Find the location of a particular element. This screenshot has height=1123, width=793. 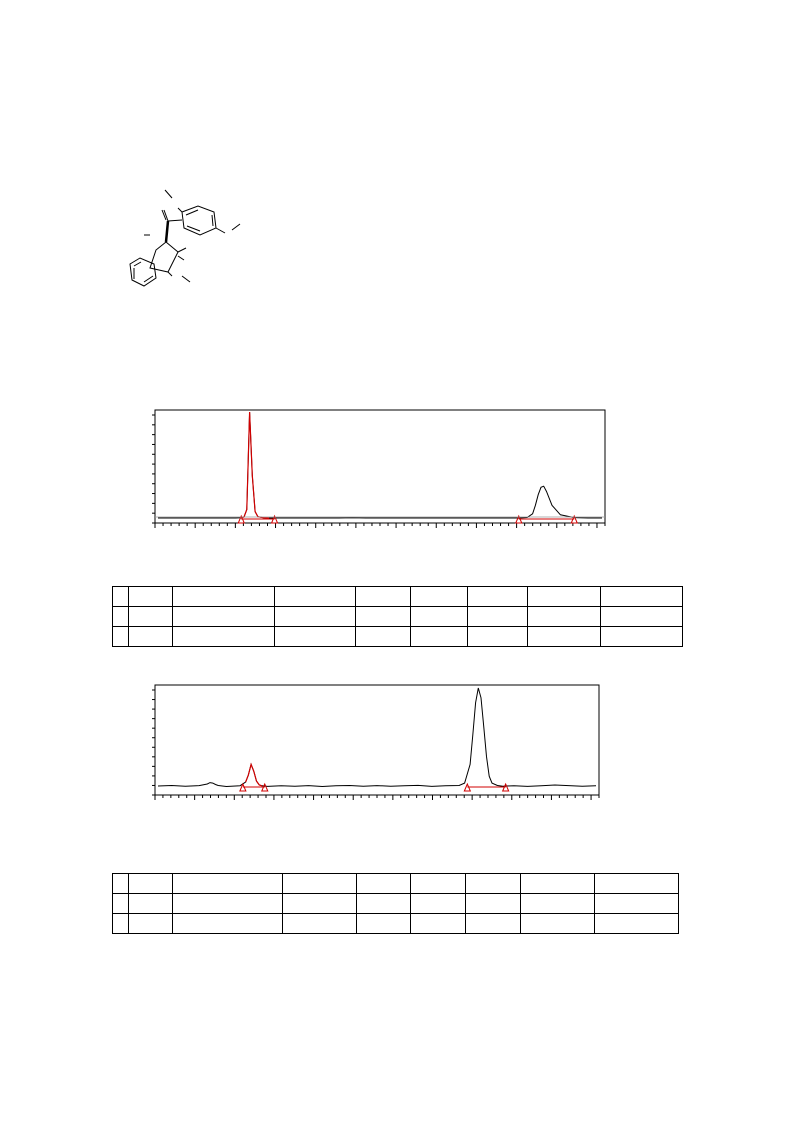

chemical-structure is located at coordinates (185, 238).